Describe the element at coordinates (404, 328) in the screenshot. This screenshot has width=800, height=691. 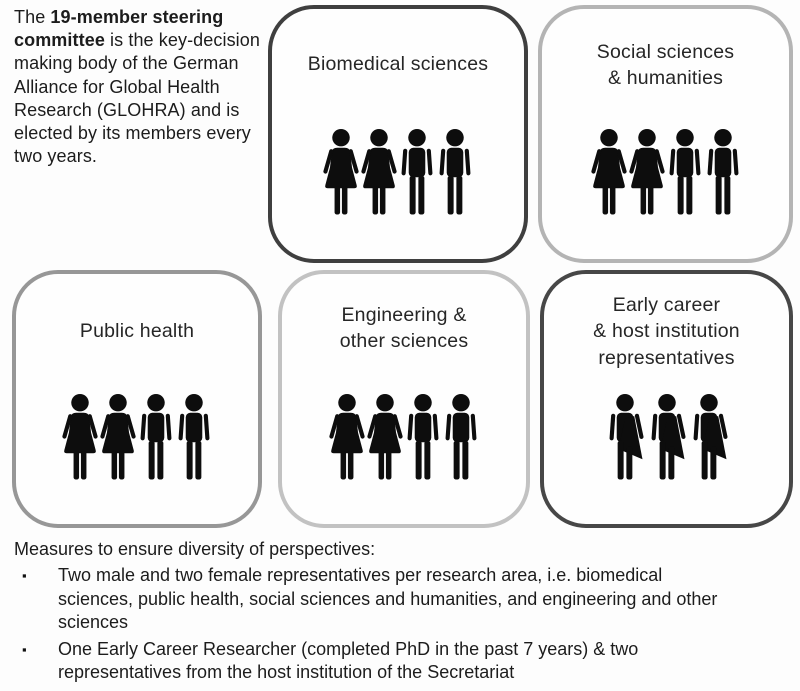
I see `group-title: Engineering & other sciences` at that location.